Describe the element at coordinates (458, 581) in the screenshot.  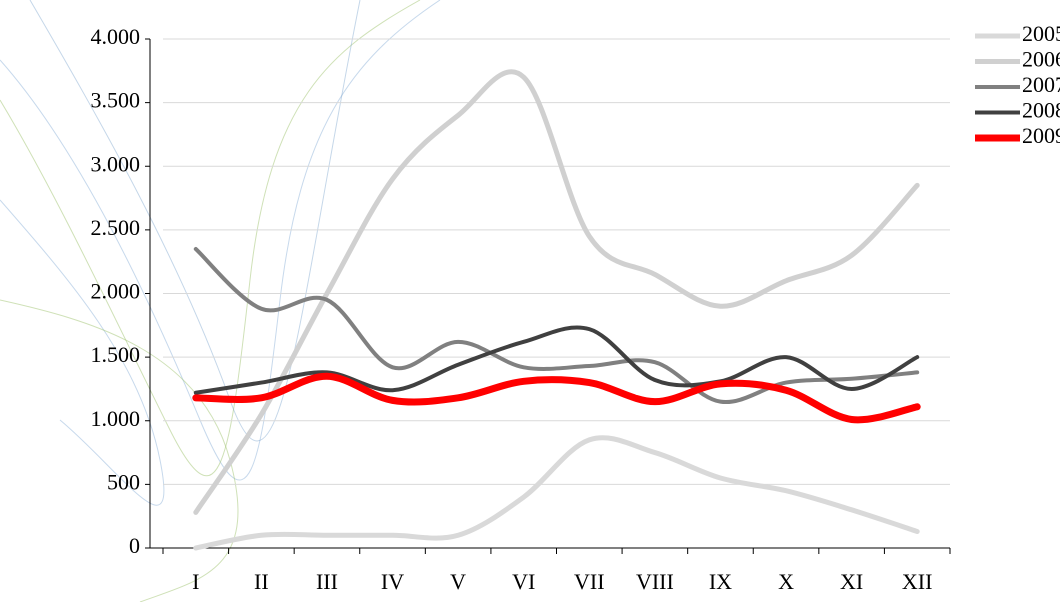
I see `x-tick-label: V` at that location.